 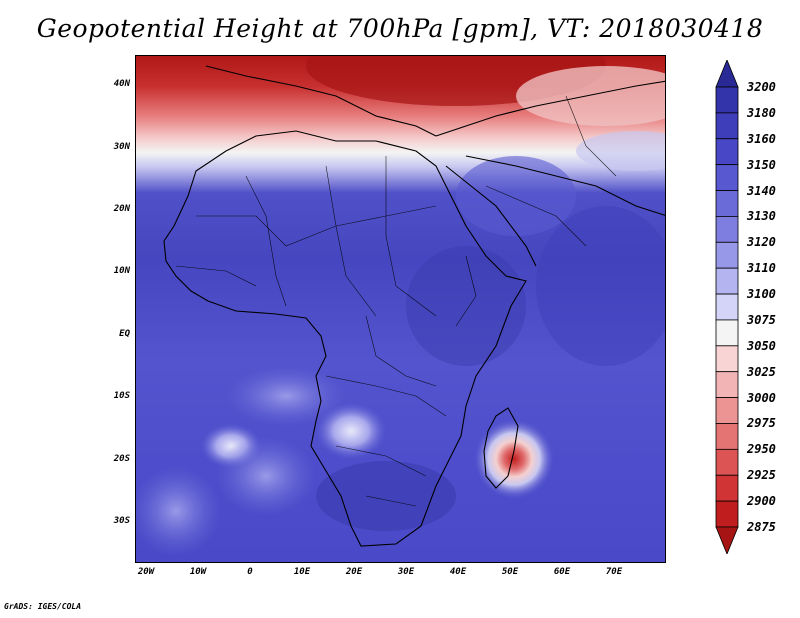 I want to click on colorbar-label: 3140, so click(x=761, y=190).